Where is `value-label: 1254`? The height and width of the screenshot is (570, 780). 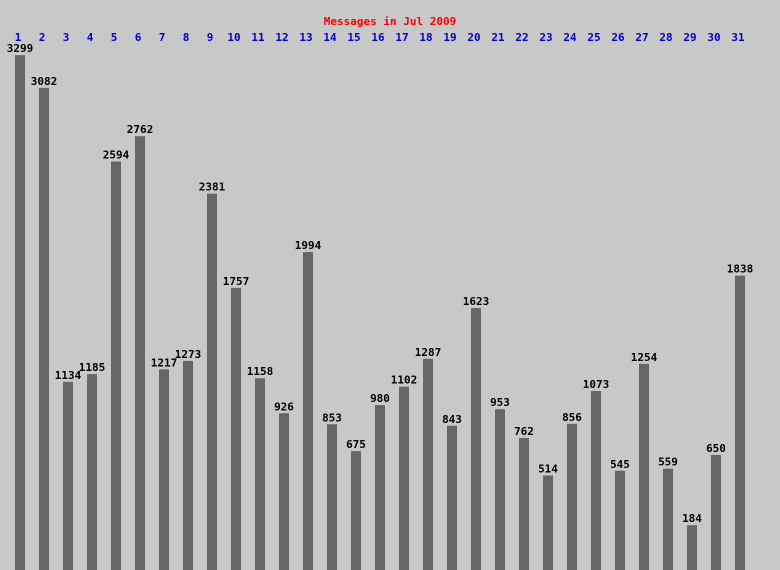 value-label: 1254 is located at coordinates (644, 357).